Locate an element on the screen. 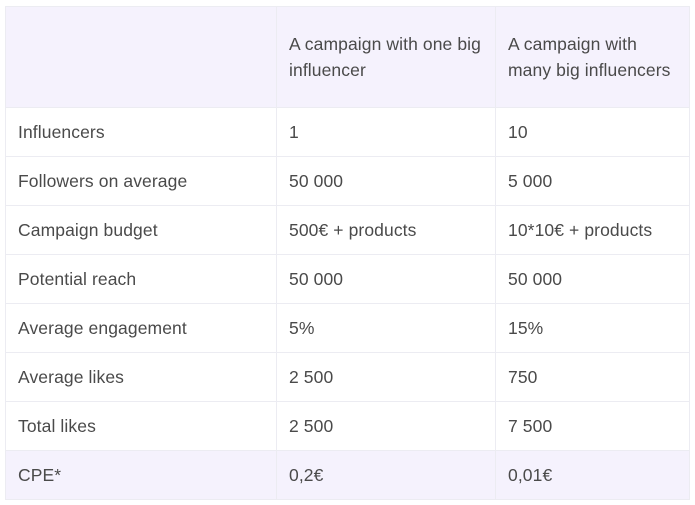 This screenshot has height=505, width=695. header-cell-one-influencer: A campaign with one big influencer is located at coordinates (386, 57).